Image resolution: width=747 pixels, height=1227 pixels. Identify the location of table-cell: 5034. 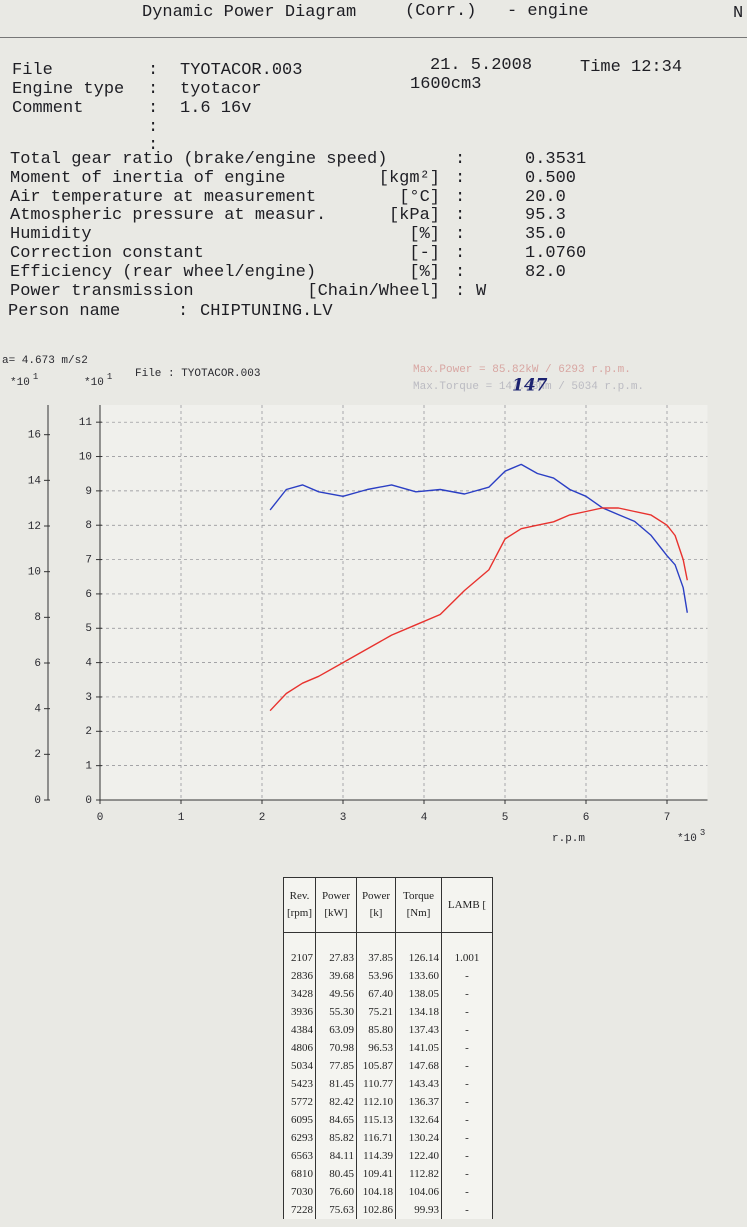
(299, 1066).